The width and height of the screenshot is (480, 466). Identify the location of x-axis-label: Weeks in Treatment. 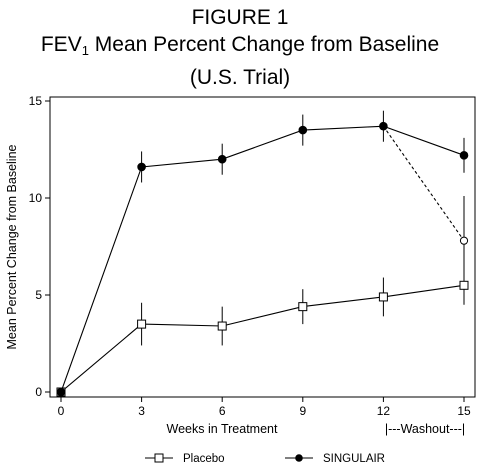
(222, 429).